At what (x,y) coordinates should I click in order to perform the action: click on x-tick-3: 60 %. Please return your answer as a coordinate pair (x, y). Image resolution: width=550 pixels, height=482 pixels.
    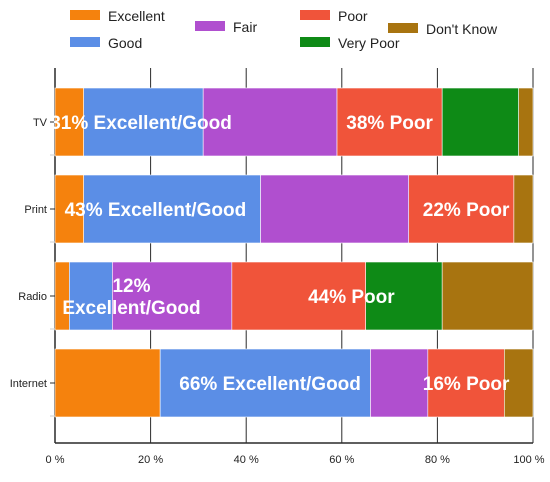
    Looking at the image, I should click on (341, 460).